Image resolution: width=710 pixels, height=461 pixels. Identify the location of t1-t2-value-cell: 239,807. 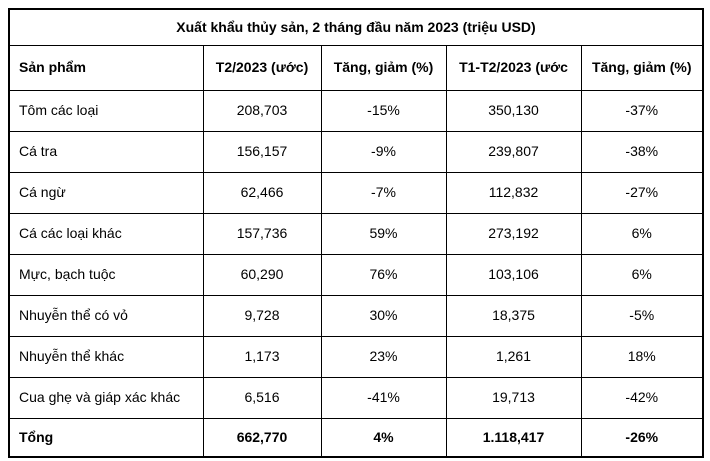
(513, 151).